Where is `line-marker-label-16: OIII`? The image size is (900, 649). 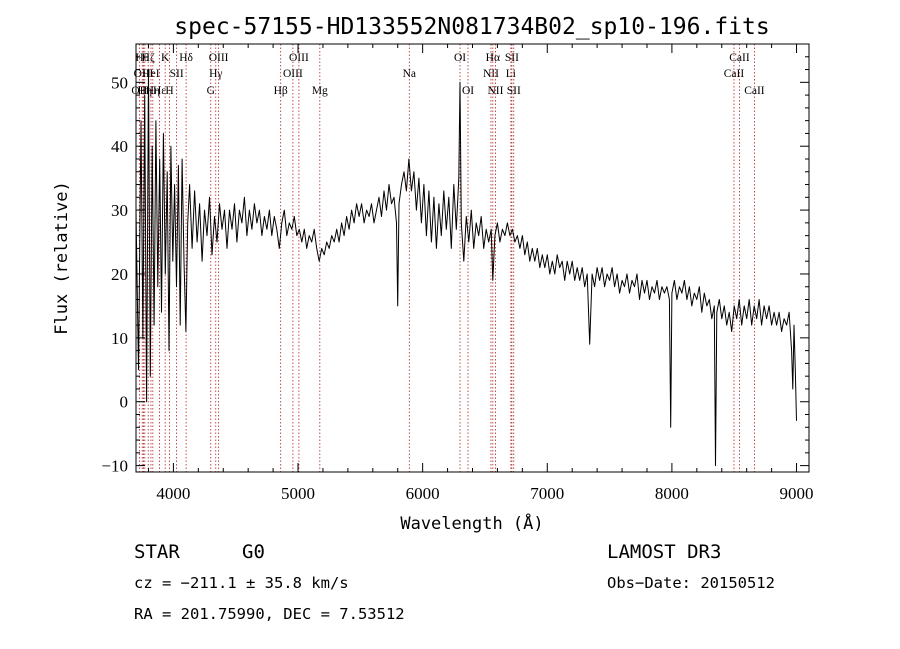 line-marker-label-16: OIII is located at coordinates (293, 74).